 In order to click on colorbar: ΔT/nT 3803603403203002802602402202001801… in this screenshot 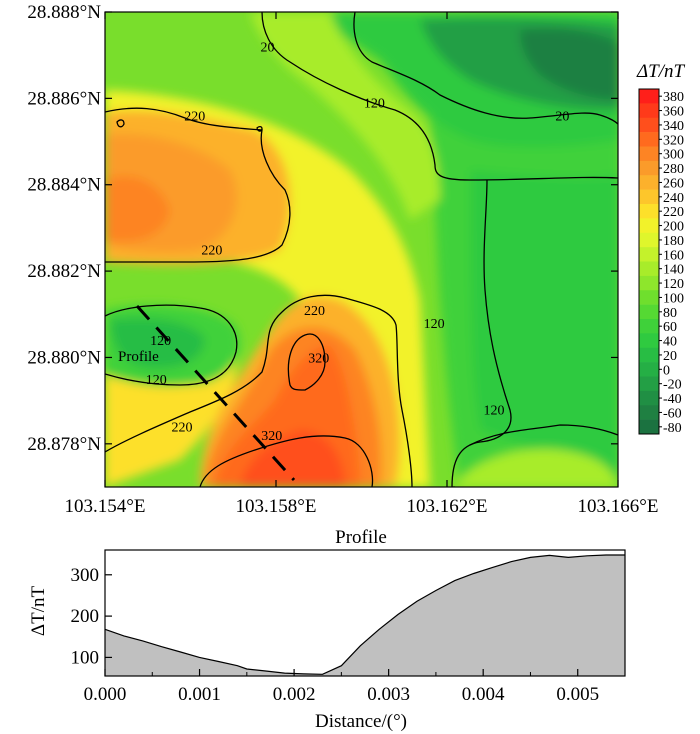, I will do `click(660, 248)`.